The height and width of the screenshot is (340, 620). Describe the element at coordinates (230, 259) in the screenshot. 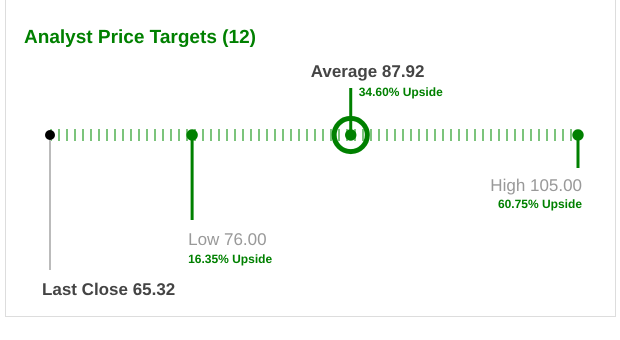

I see `text: 16.35% Upside` at that location.